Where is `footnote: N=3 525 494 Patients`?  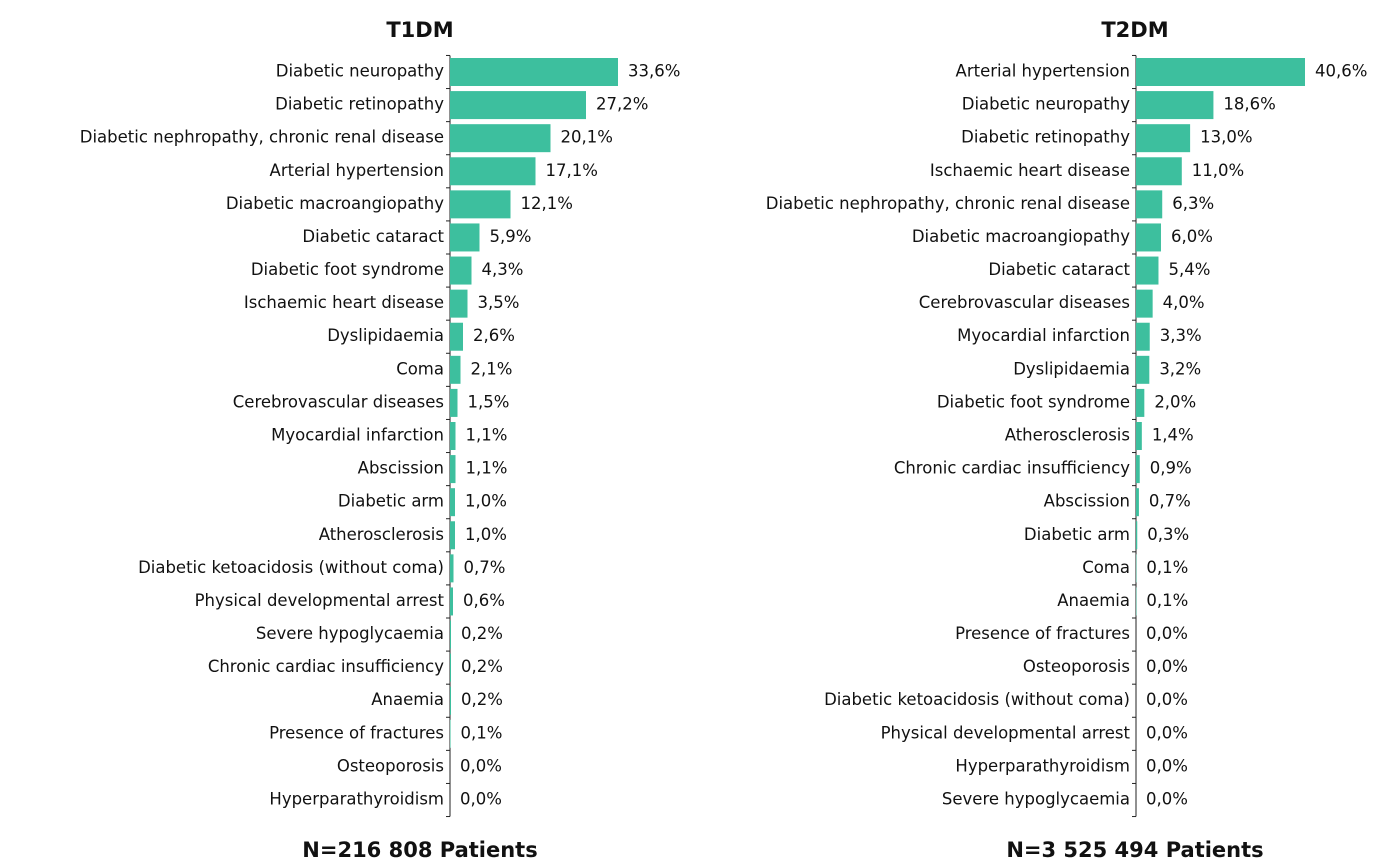 footnote: N=3 525 494 Patients is located at coordinates (1134, 850).